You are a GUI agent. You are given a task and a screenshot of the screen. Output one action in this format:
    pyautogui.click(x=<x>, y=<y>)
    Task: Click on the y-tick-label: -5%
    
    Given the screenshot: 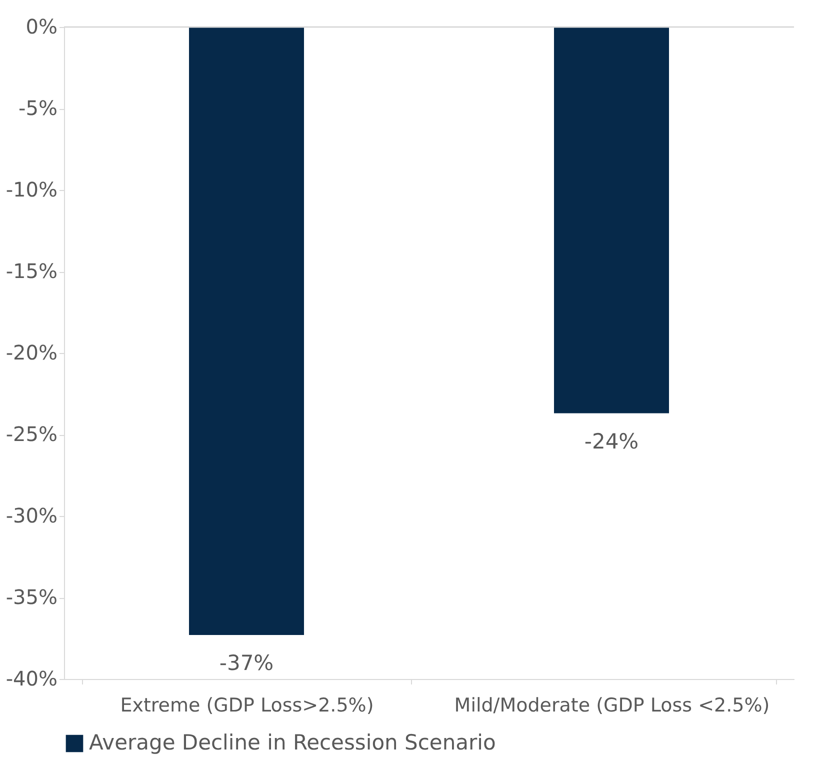 What is the action you would take?
    pyautogui.click(x=38, y=108)
    